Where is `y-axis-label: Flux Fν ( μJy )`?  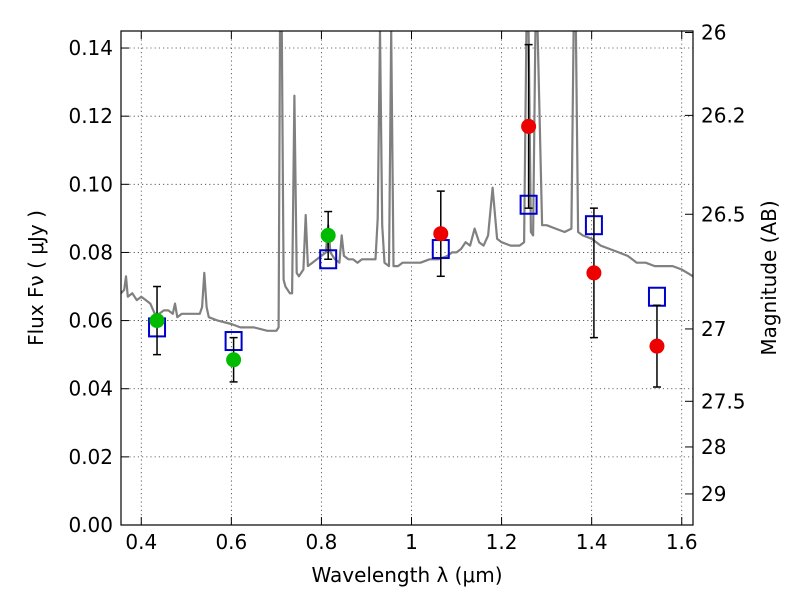
y-axis-label: Flux Fν ( μJy ) is located at coordinates (36, 278).